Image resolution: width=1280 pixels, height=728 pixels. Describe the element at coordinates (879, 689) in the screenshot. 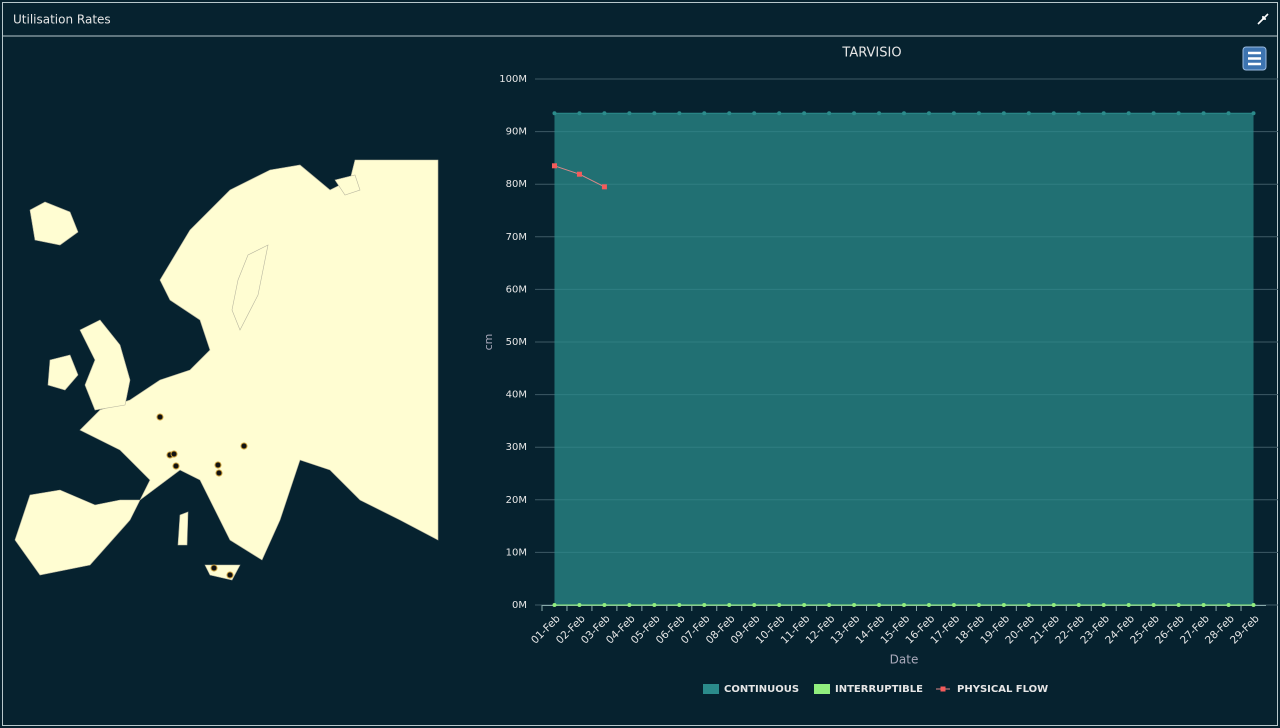

I see `legend-label: INTERRUPTIBLE` at that location.